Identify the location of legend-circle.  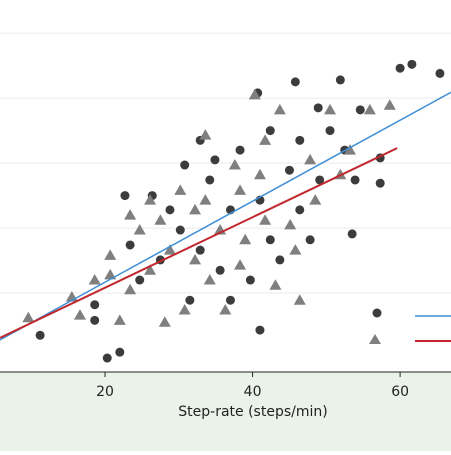
(377, 313).